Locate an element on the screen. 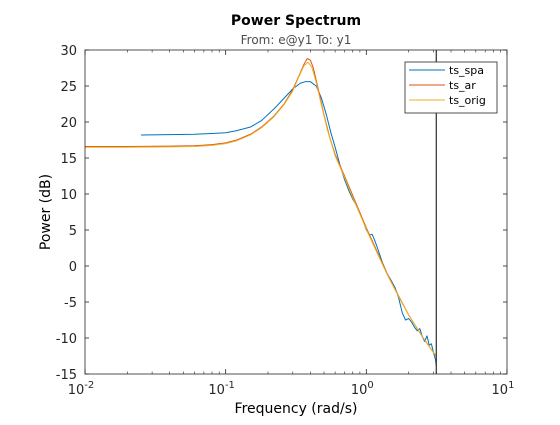 The image size is (560, 425). y-tick-label: 25 is located at coordinates (68, 87).